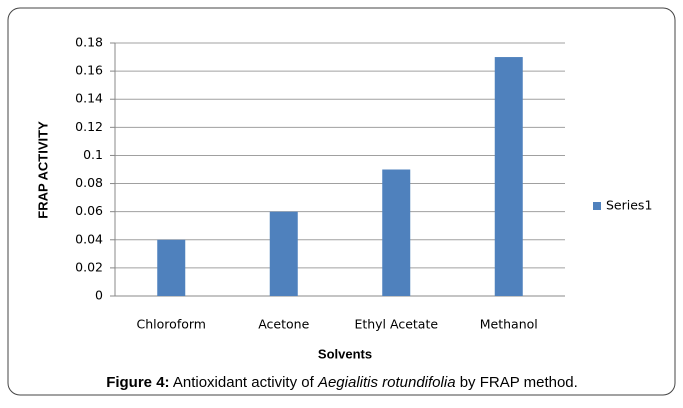 This screenshot has width=683, height=408. I want to click on y-tick-label: 0.12, so click(89, 126).